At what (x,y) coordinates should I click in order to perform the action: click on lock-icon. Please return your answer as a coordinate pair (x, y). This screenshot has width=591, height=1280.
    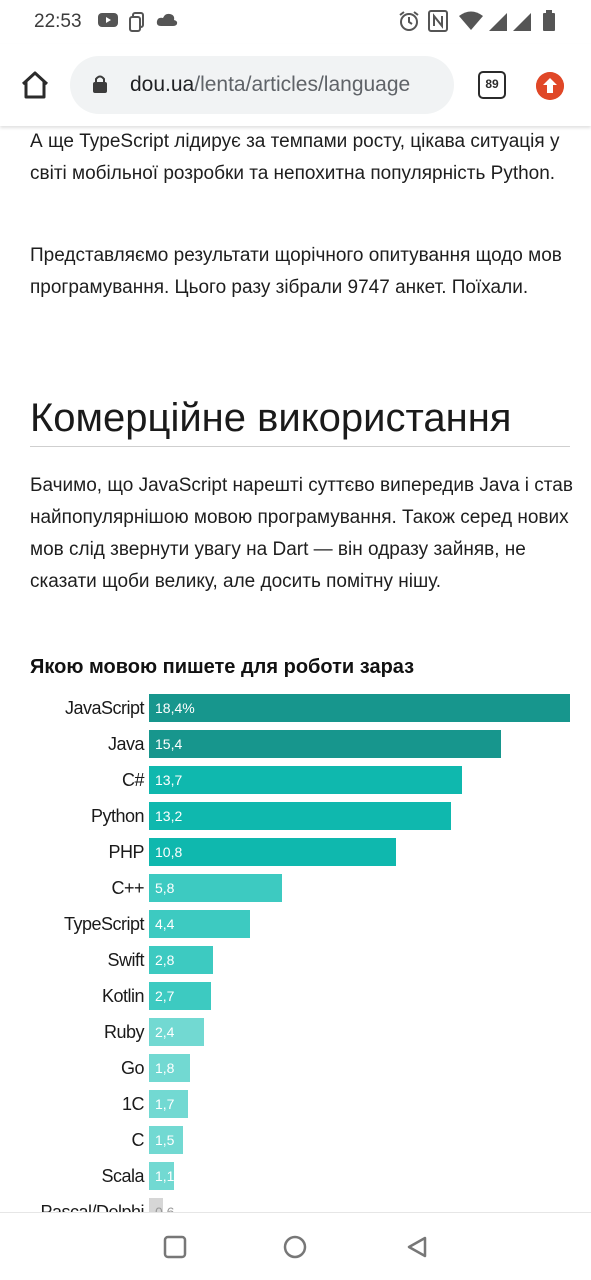
    Looking at the image, I should click on (100, 84).